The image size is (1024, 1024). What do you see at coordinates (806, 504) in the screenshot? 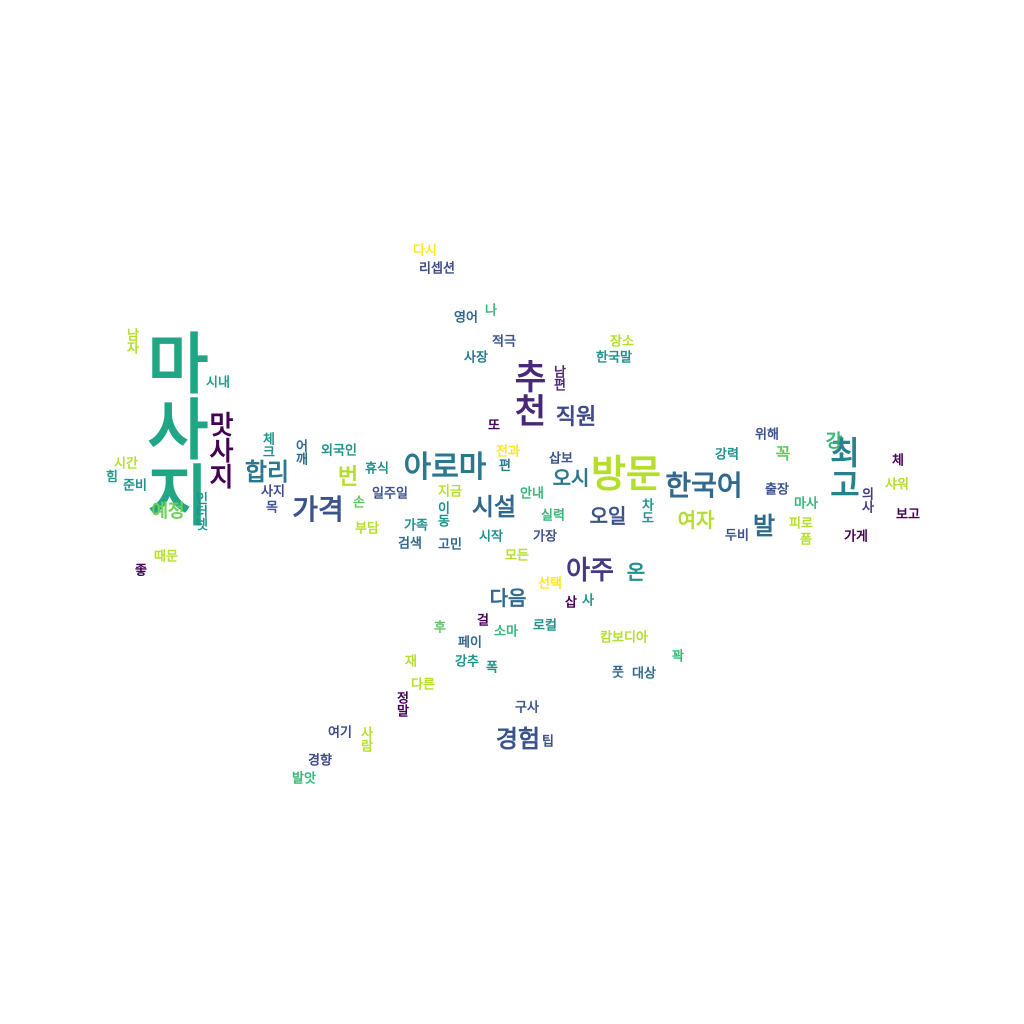
I see `word: 마사` at bounding box center [806, 504].